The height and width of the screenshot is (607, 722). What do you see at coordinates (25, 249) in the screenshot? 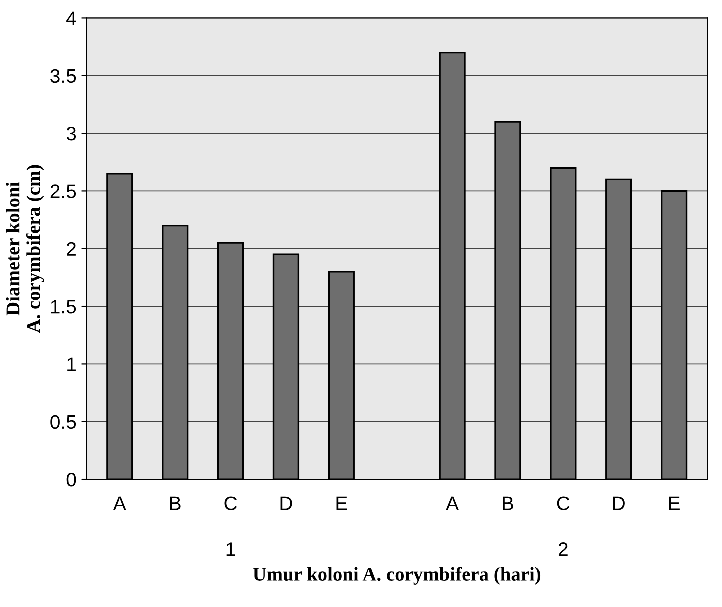
I see `y-axis-title: Diameter koloni A. corymbifera (cm)` at bounding box center [25, 249].